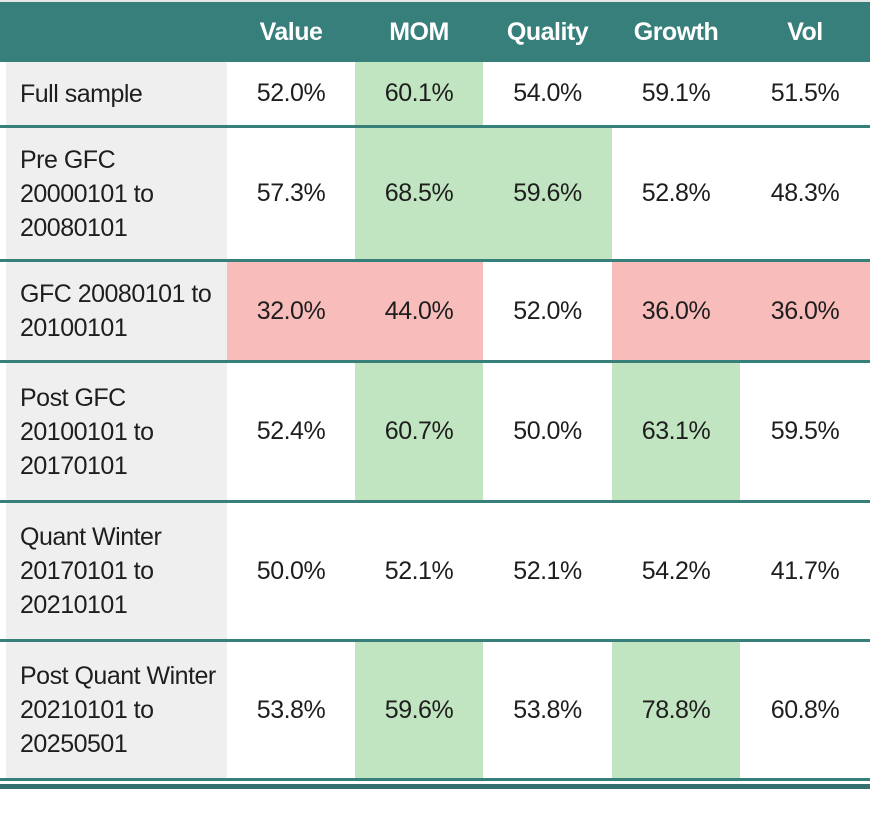  Describe the element at coordinates (805, 93) in the screenshot. I see `table-cell: 51.5%` at that location.